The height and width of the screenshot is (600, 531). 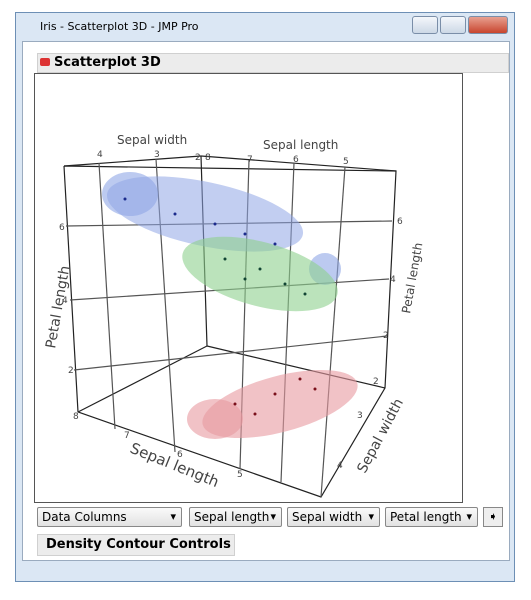 I want to click on axis-label: Sepal length, so click(x=300, y=145).